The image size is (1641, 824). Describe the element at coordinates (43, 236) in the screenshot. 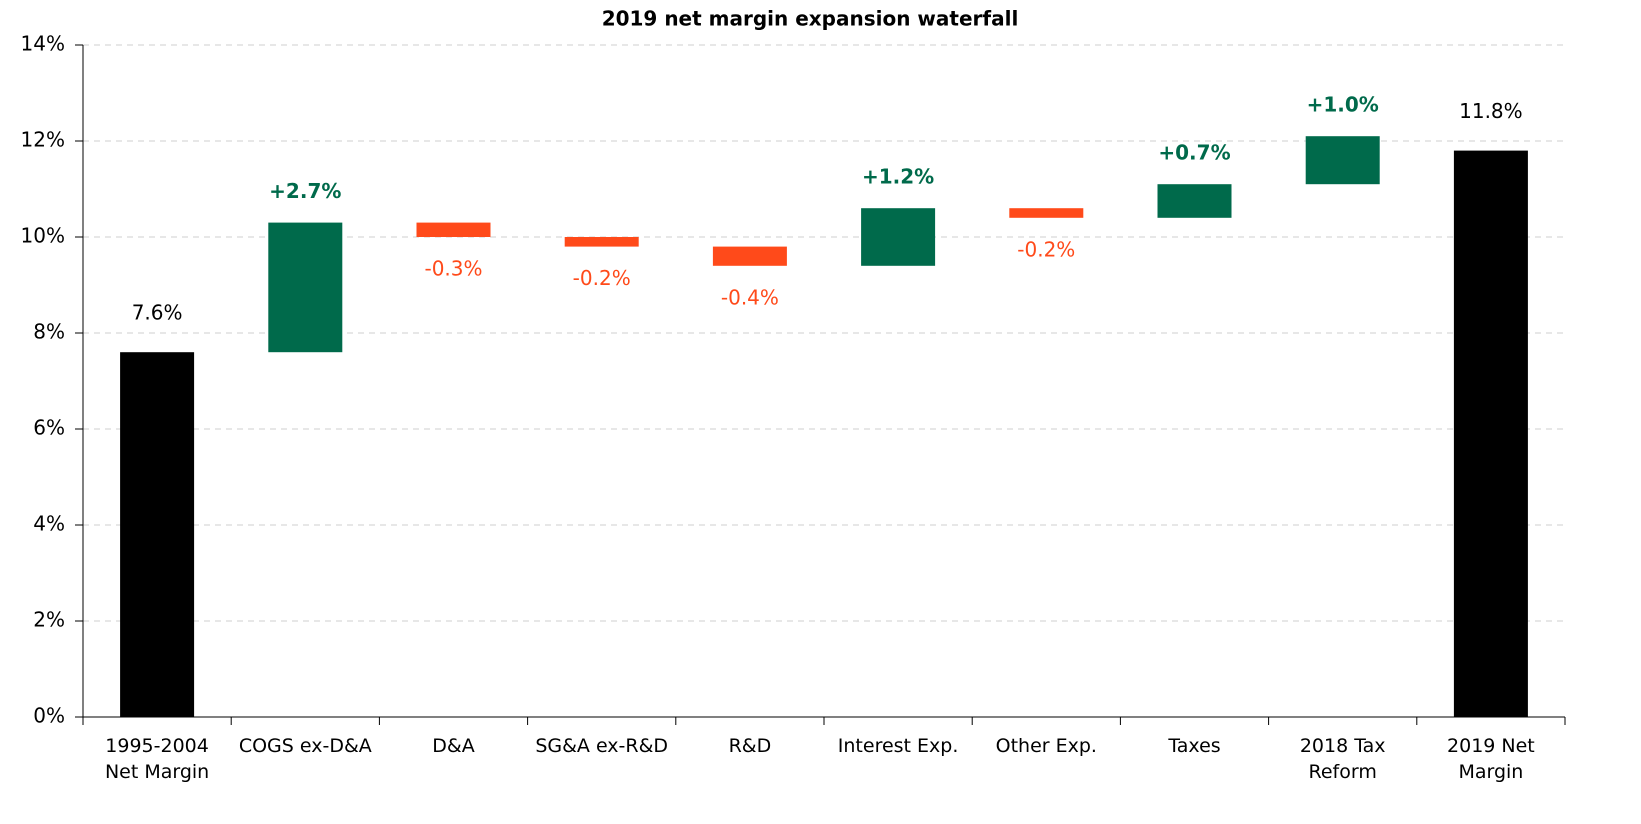

I see `y-tick-label: 10%` at that location.